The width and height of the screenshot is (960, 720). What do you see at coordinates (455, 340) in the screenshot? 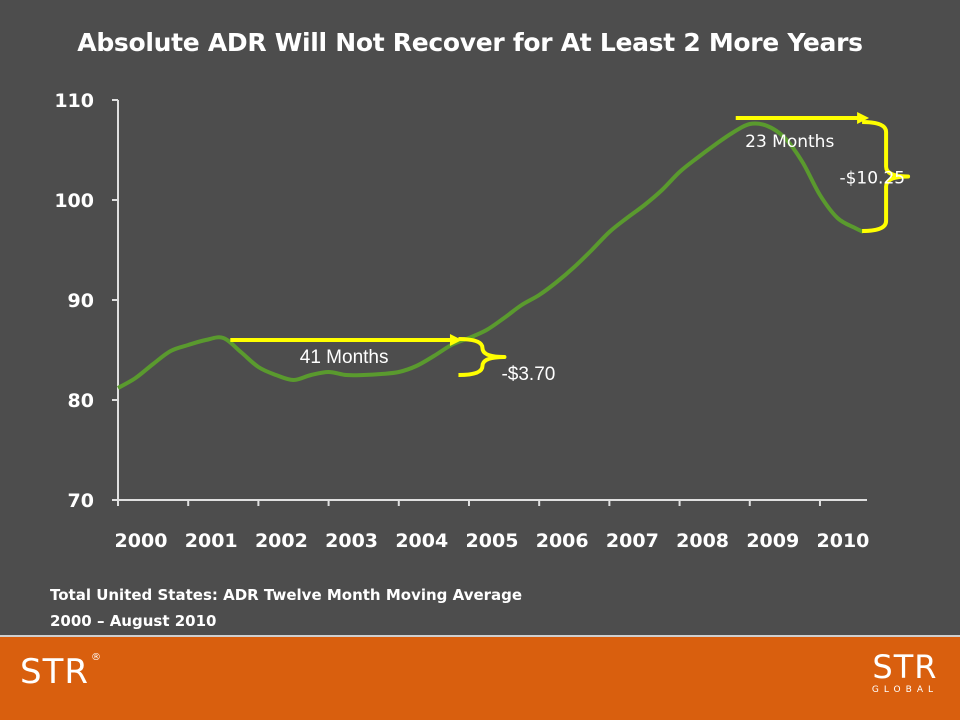
I see `gap-41-months-arrow-head` at bounding box center [455, 340].